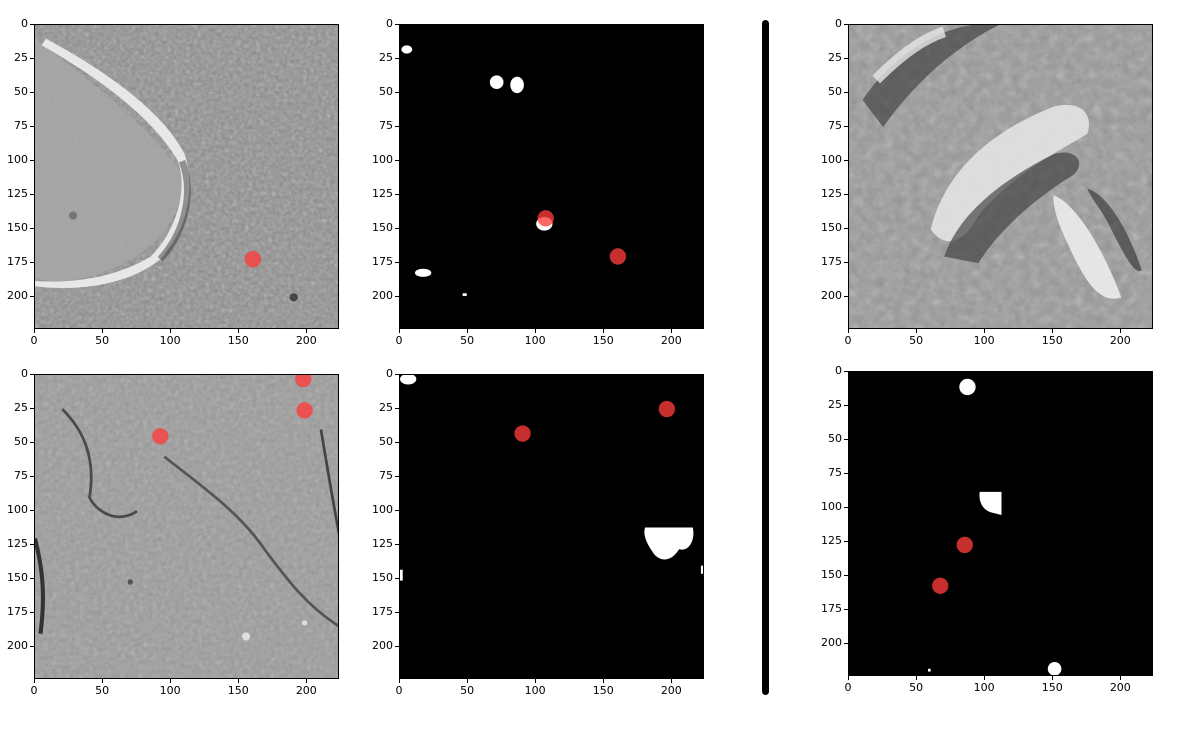 Image resolution: width=1201 pixels, height=737 pixels. Describe the element at coordinates (551, 526) in the screenshot. I see `mask-image` at that location.